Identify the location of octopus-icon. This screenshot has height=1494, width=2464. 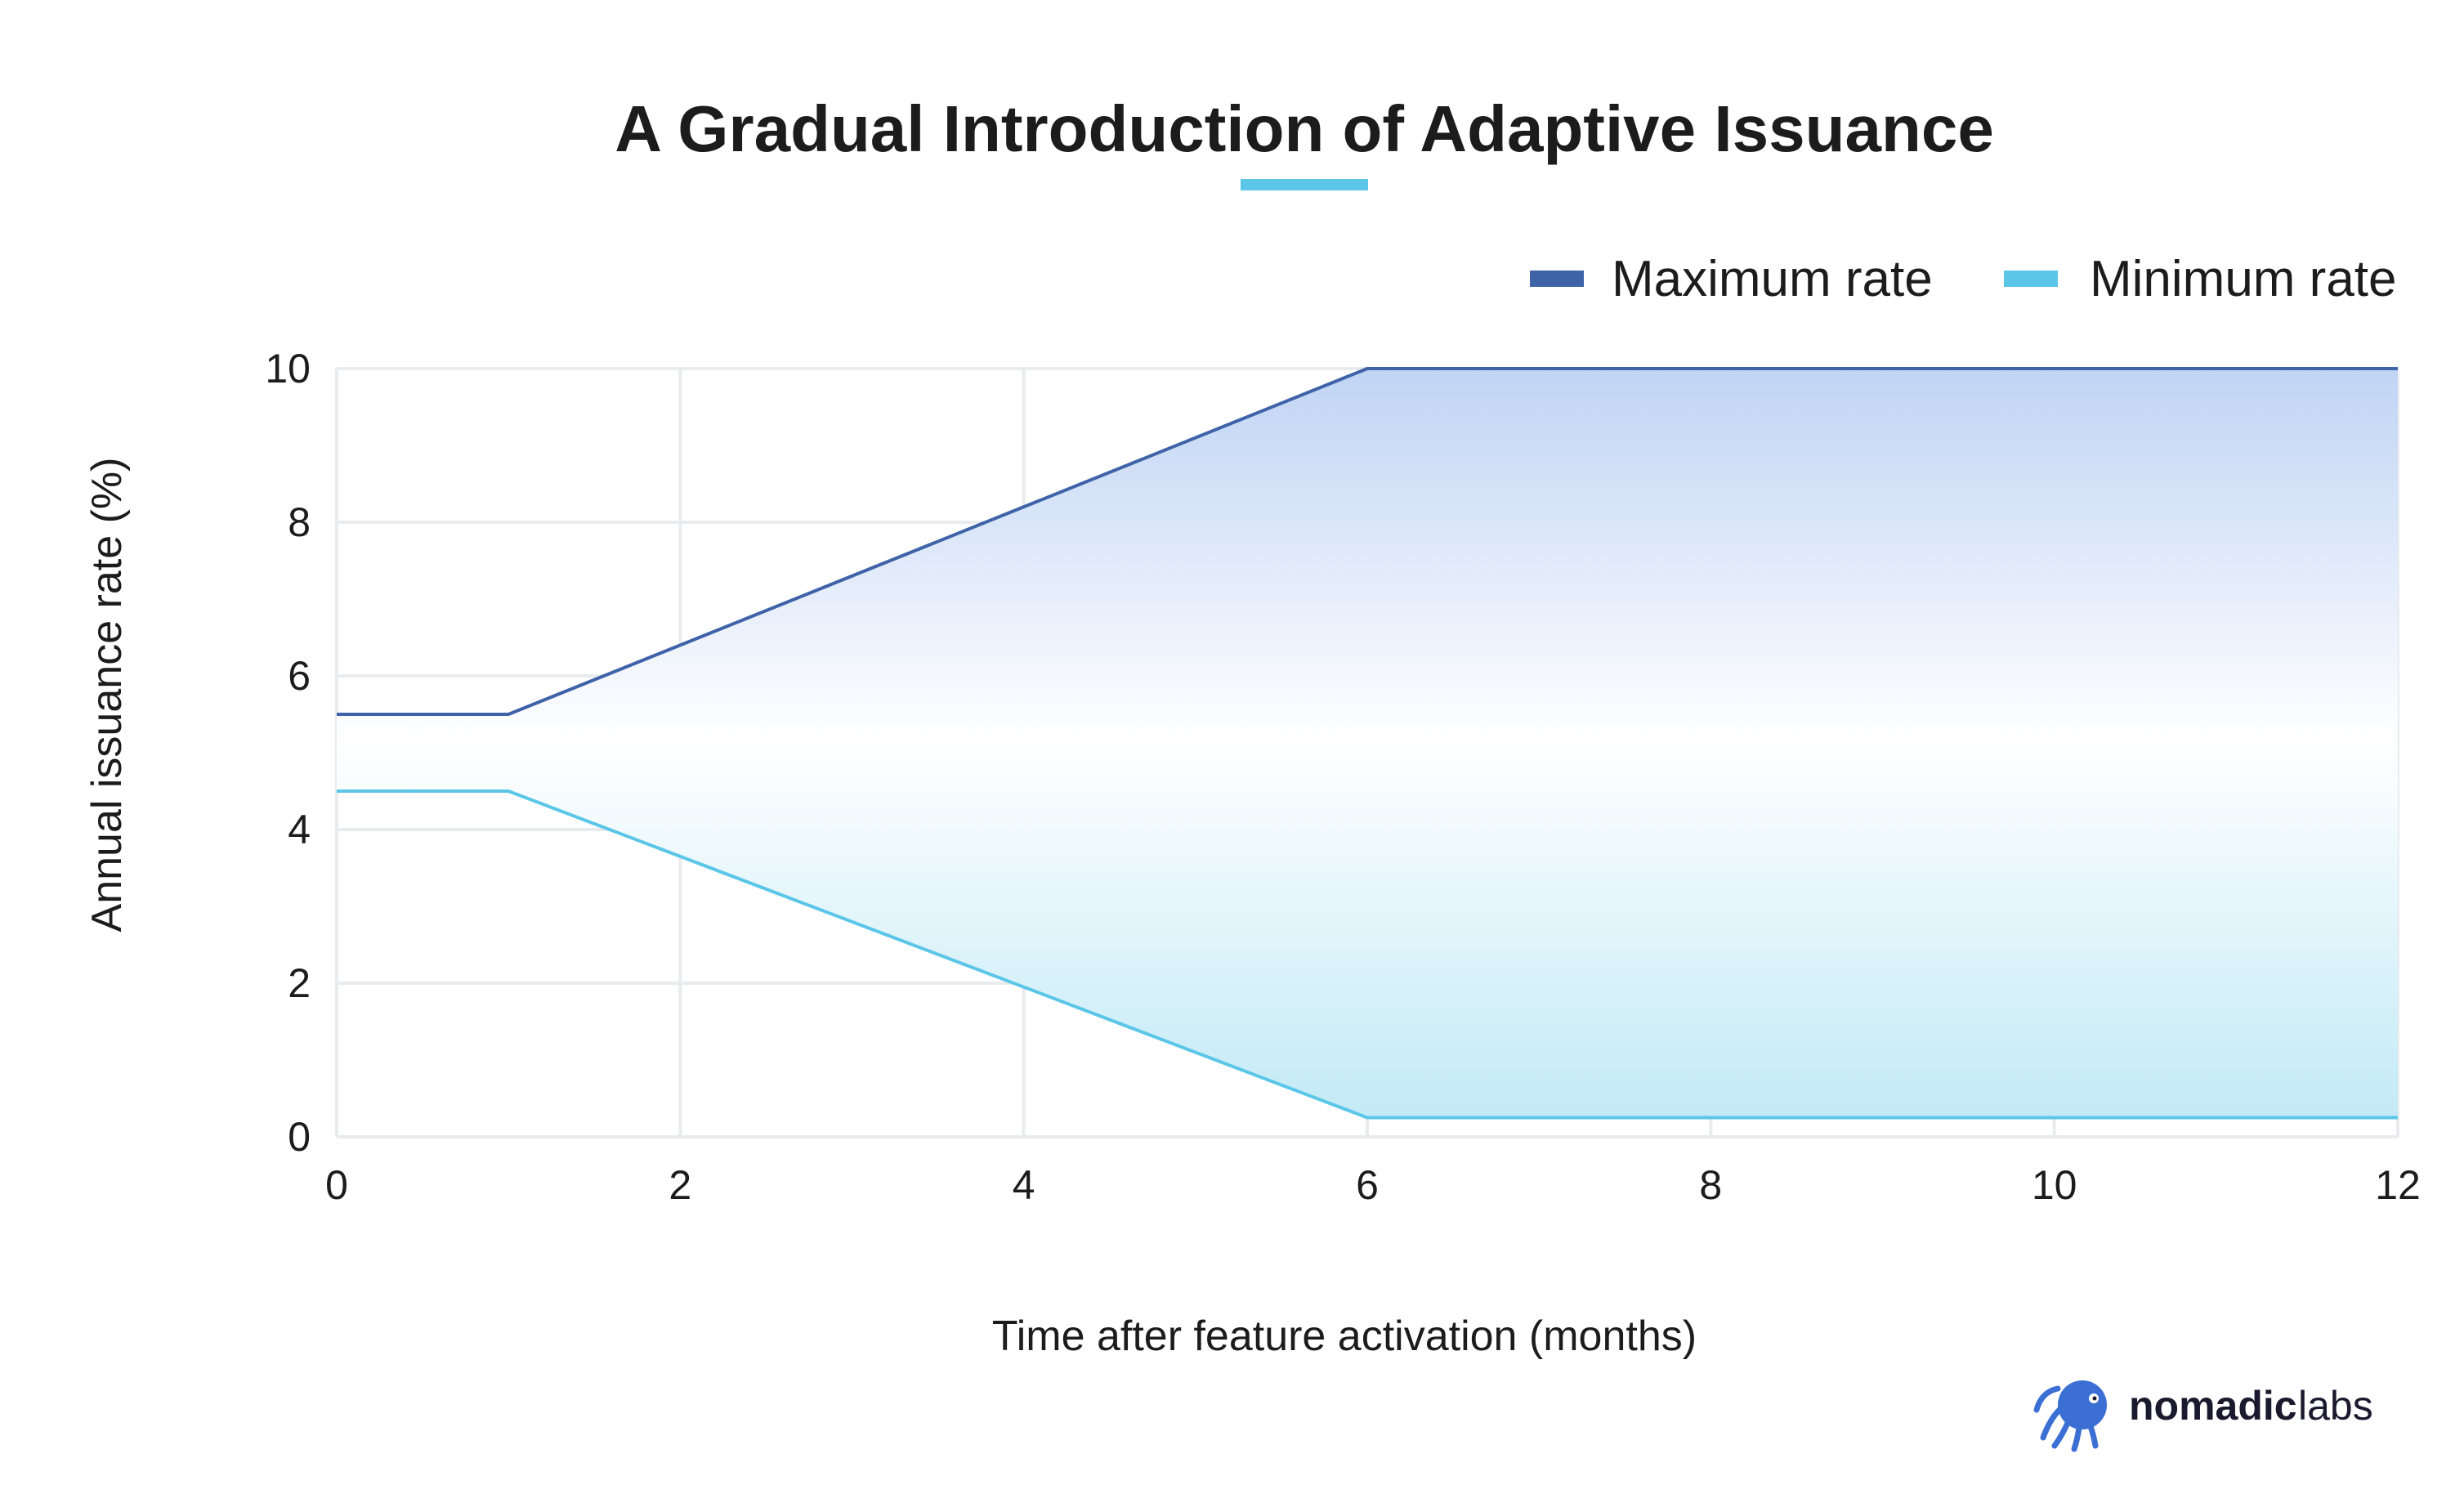
(2070, 1416).